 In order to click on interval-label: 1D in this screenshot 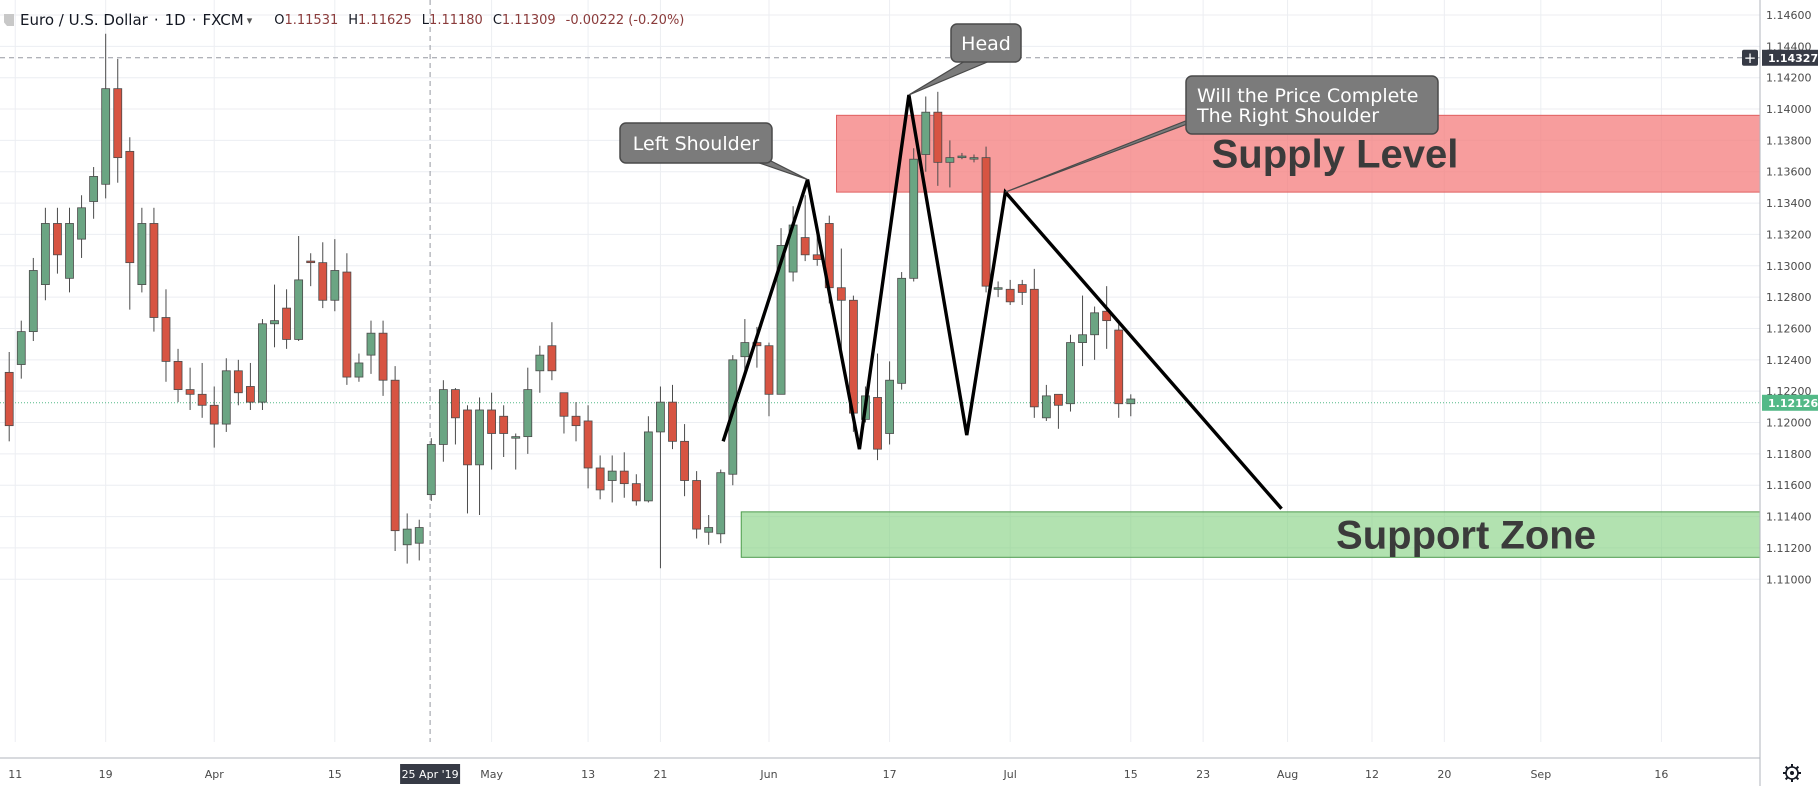, I will do `click(175, 20)`.